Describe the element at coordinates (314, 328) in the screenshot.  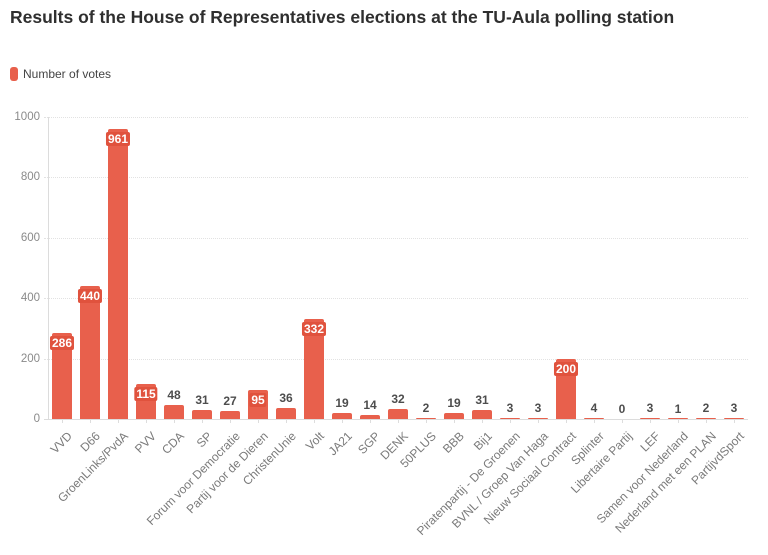
I see `bar-value-label: 332` at that location.